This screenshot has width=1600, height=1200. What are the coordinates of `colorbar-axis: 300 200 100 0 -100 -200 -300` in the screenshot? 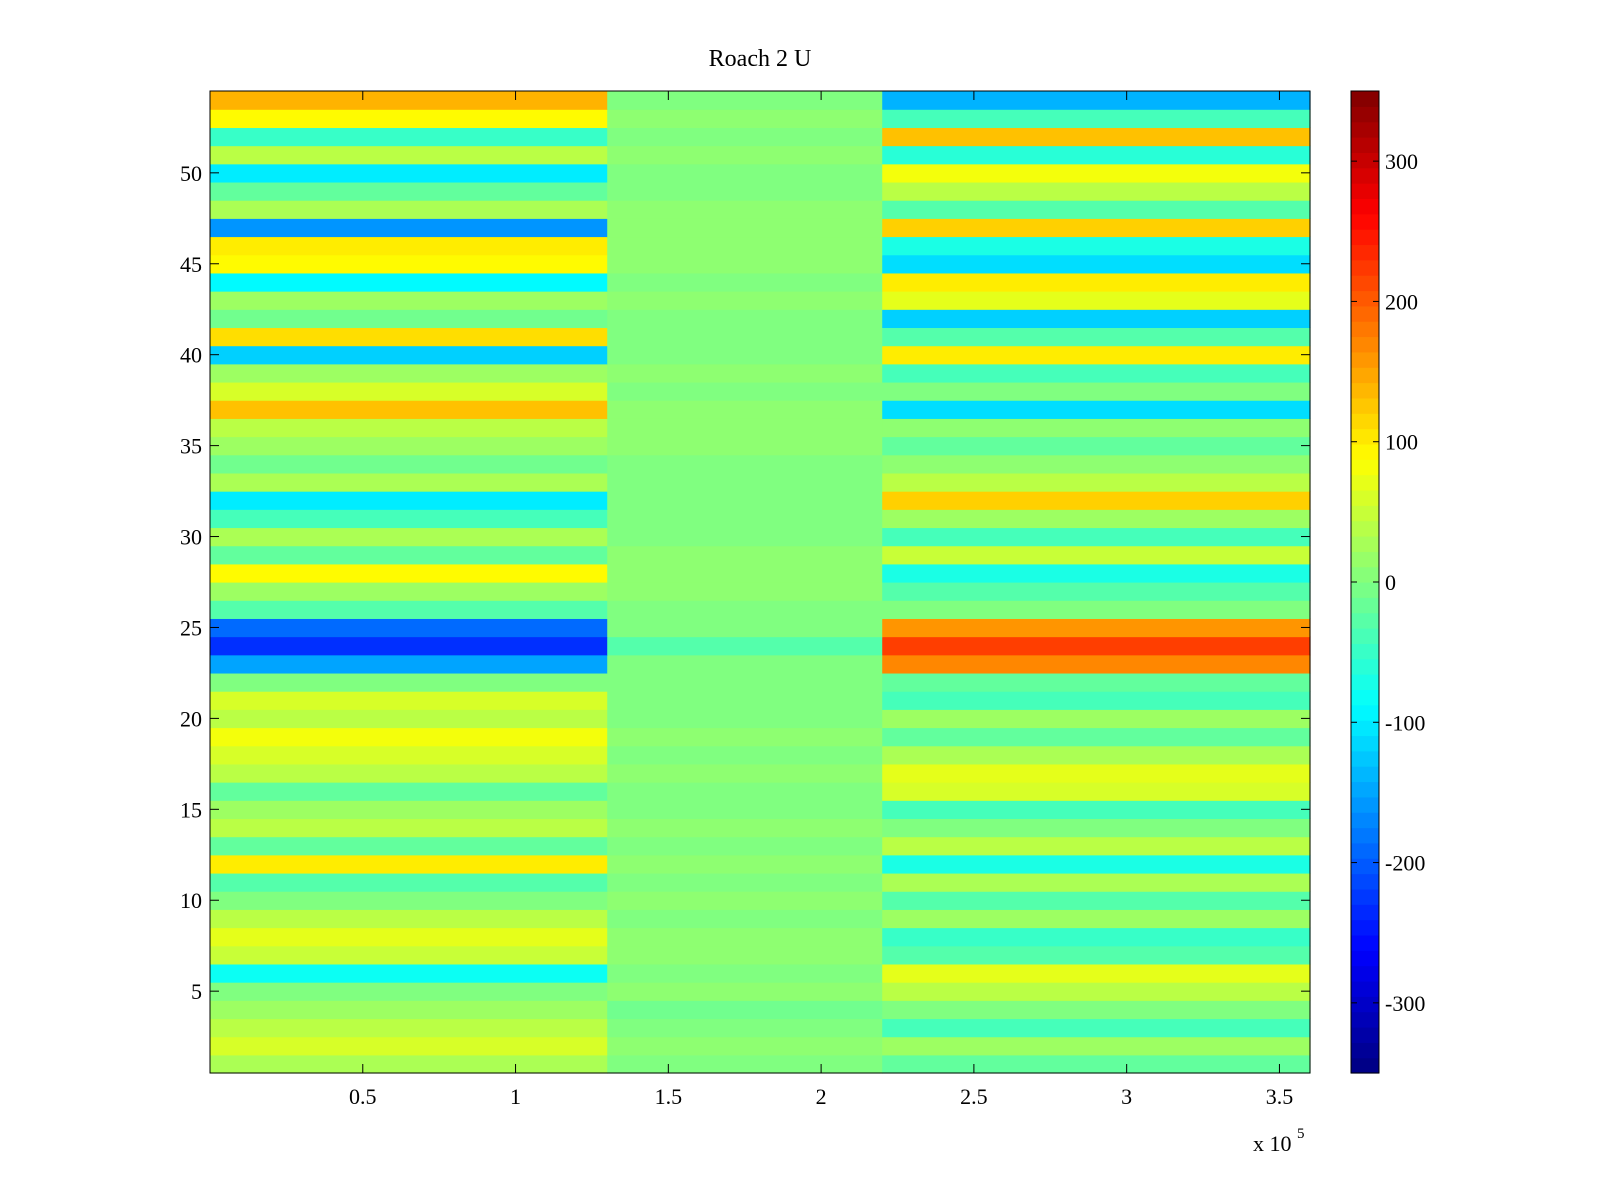 It's located at (1388, 582).